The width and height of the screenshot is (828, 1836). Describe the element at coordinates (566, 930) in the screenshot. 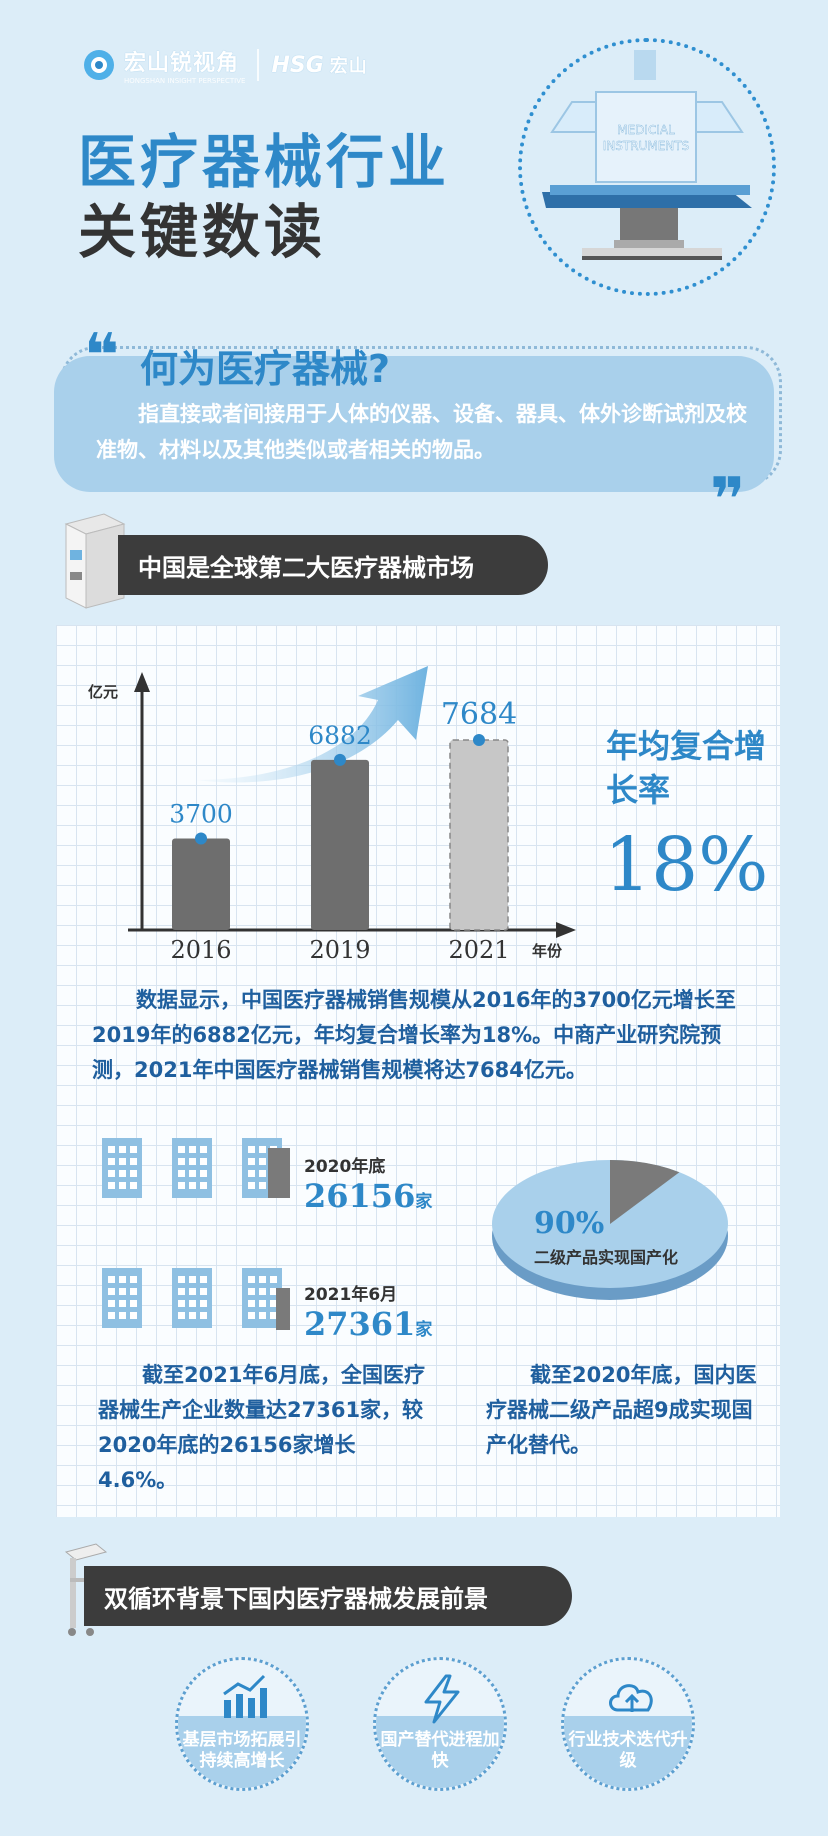

I see `x-axis-arrow-icon` at that location.